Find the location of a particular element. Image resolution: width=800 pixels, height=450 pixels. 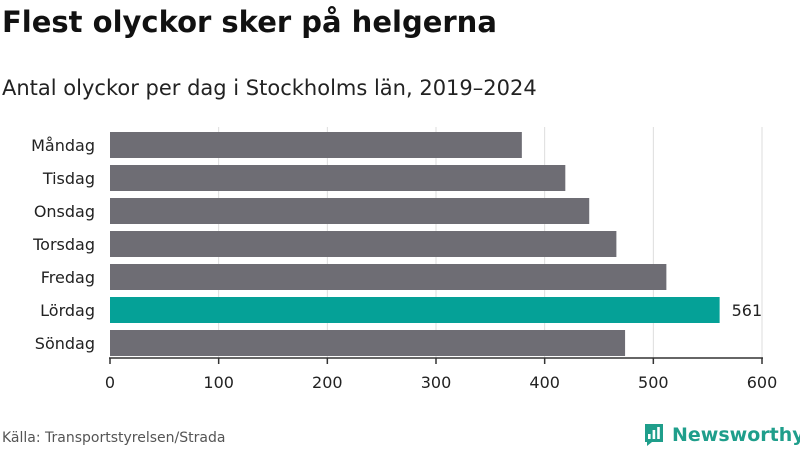

category-label: Tisdag is located at coordinates (68, 178).